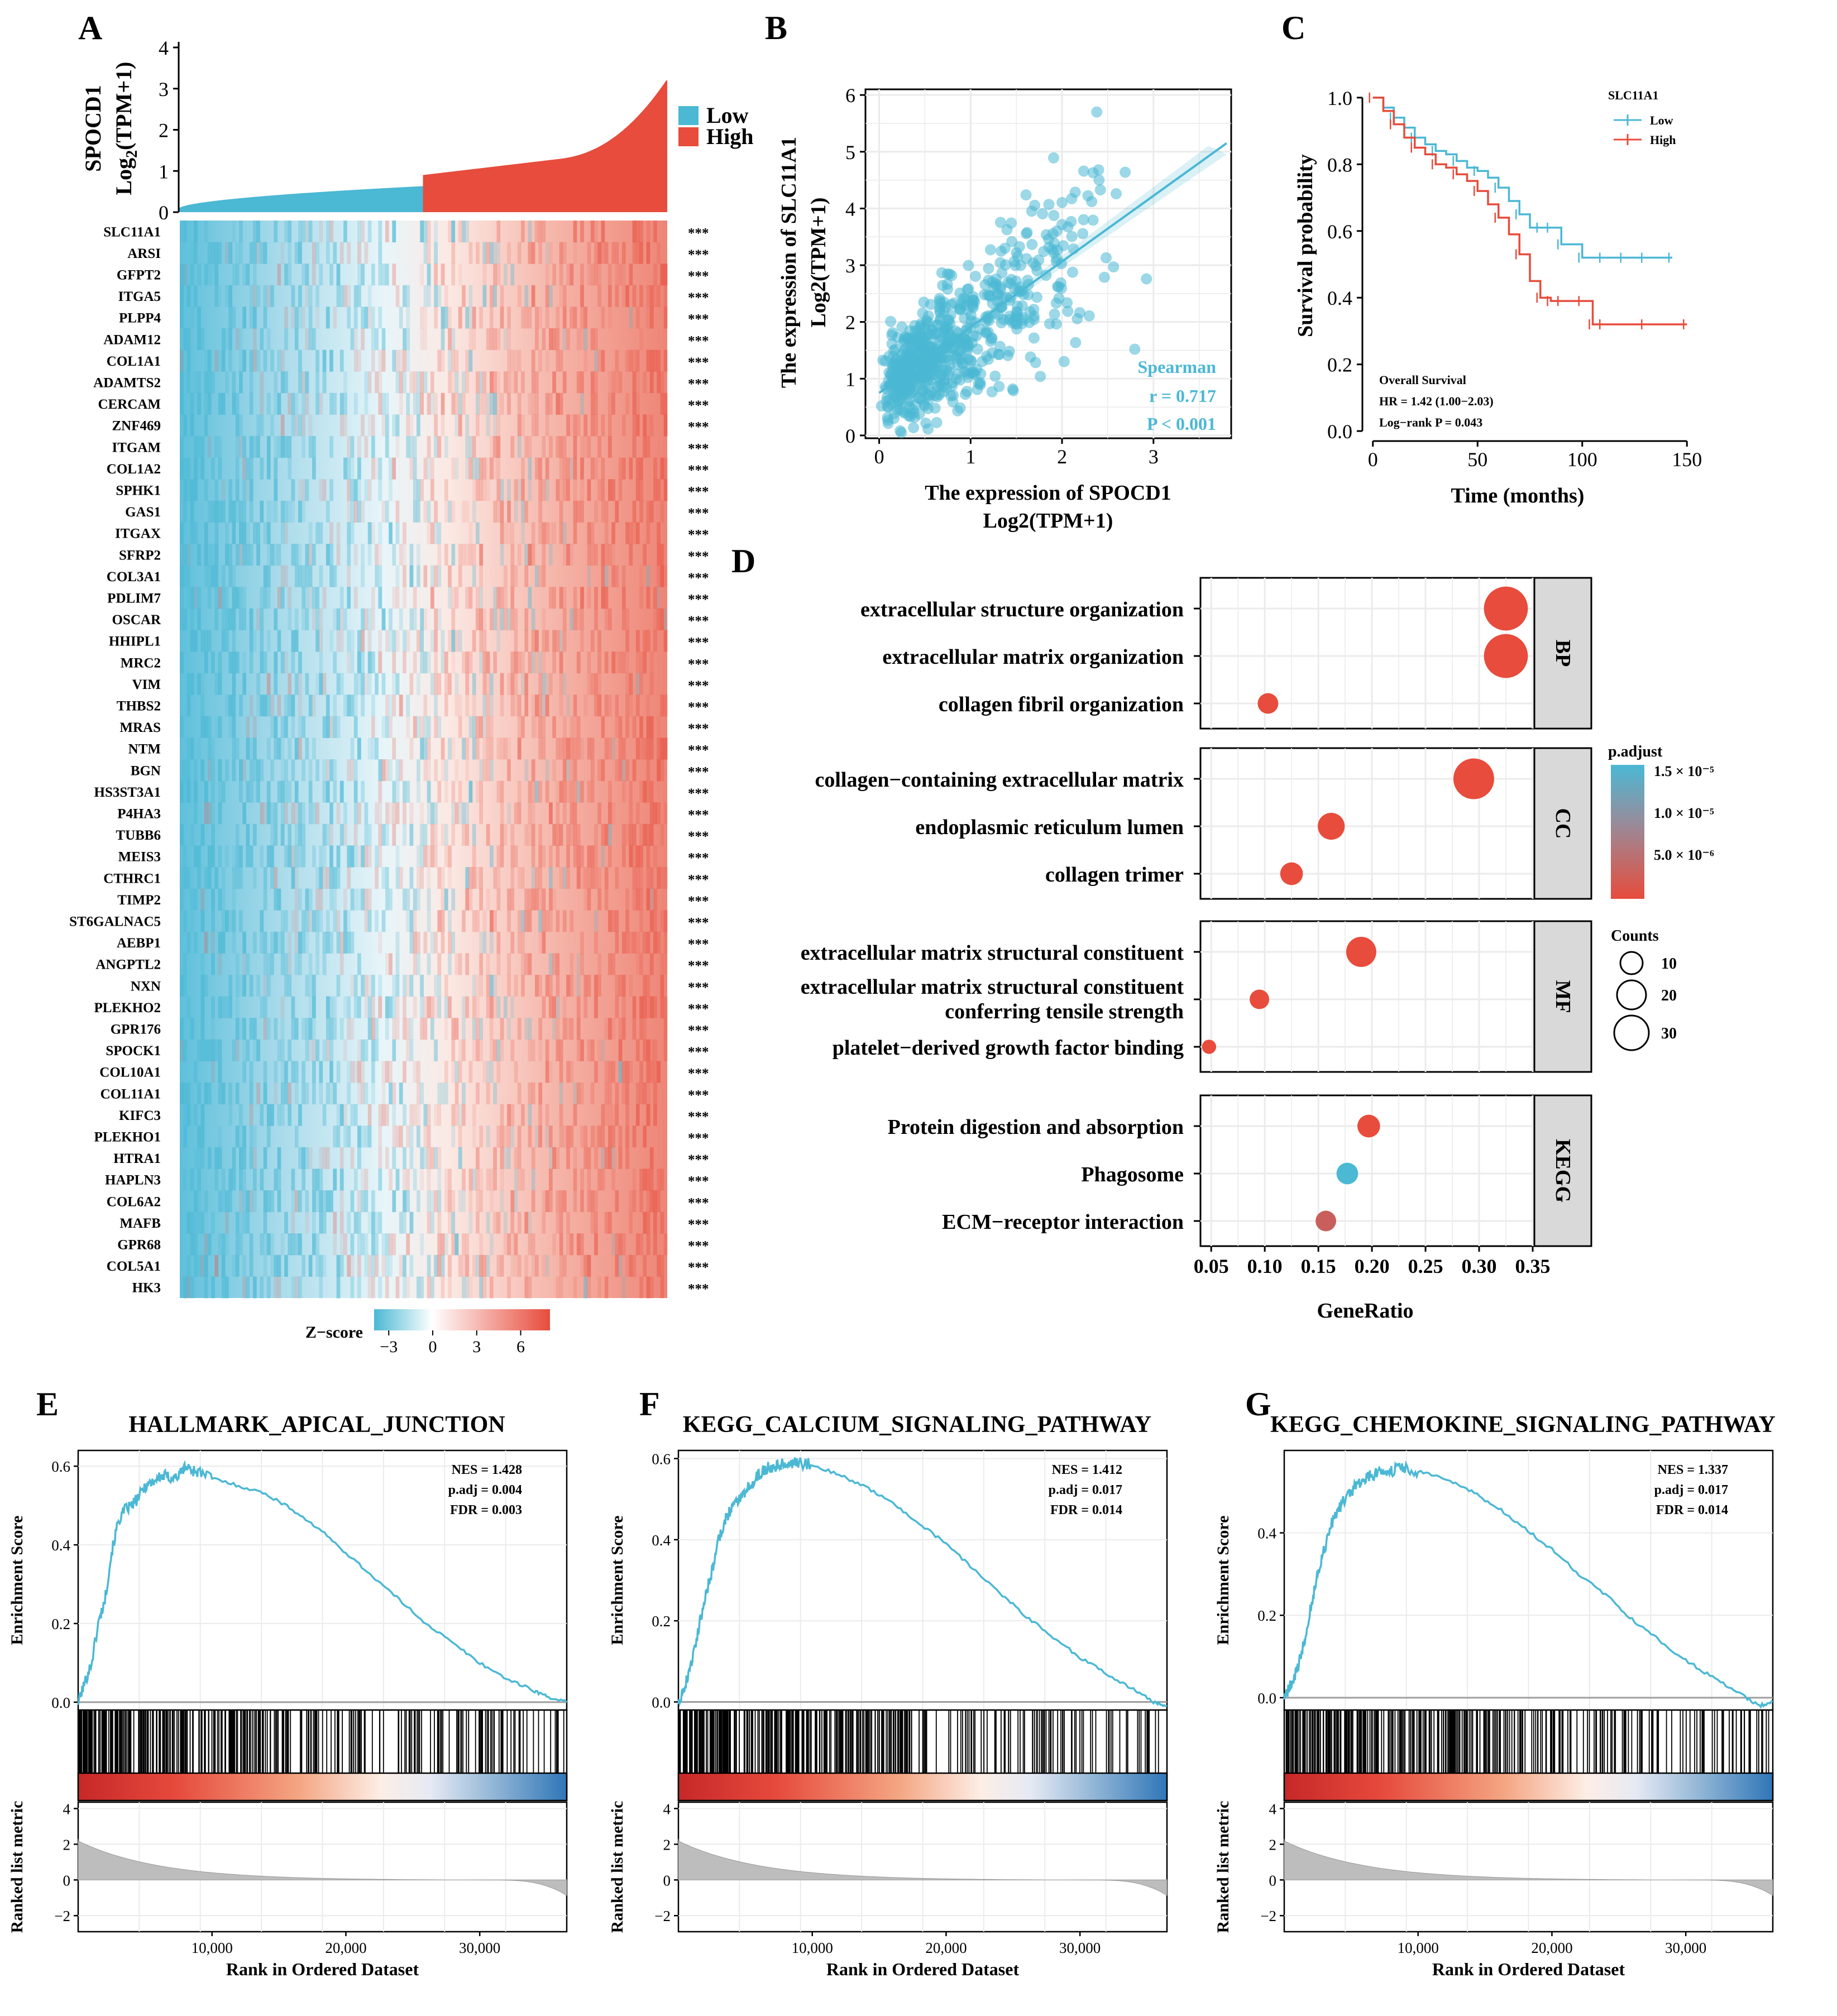 The height and width of the screenshot is (2016, 1837). What do you see at coordinates (698, 297) in the screenshot?
I see `significance-mark: ***` at bounding box center [698, 297].